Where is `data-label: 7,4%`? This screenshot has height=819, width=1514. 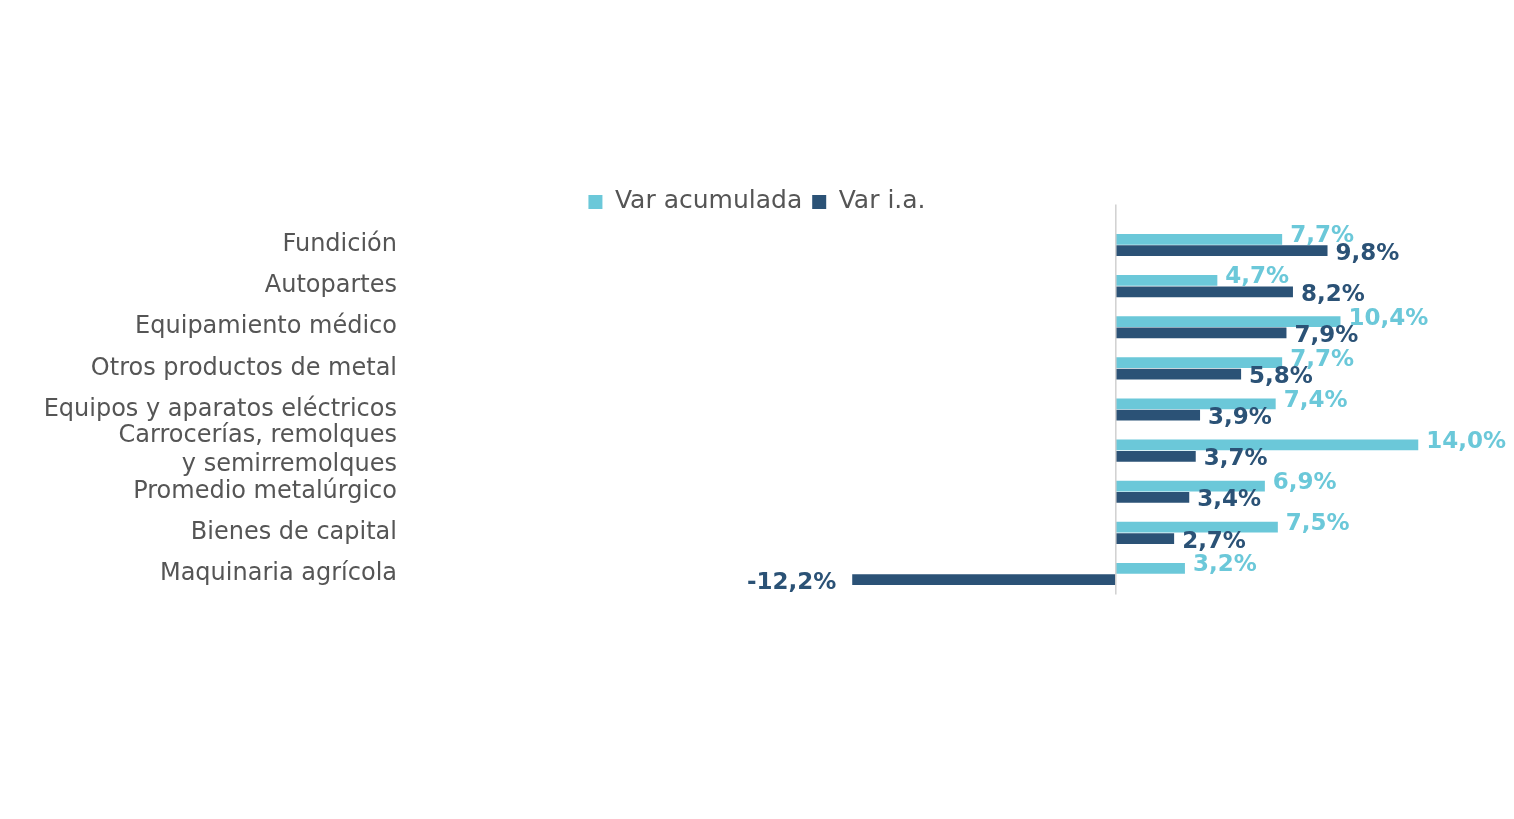 data-label: 7,4% is located at coordinates (1315, 398).